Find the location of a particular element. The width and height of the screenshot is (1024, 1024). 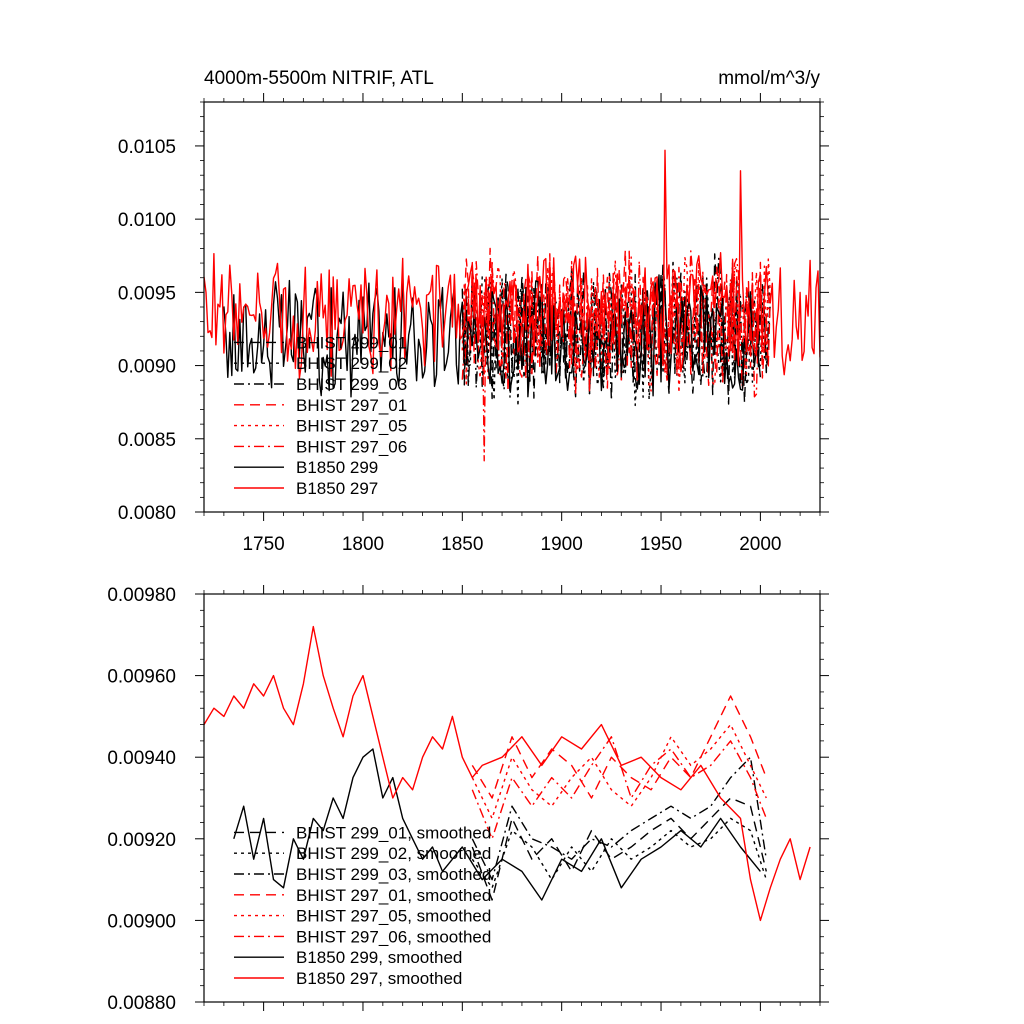

x-tick-label: 2000 is located at coordinates (760, 544).